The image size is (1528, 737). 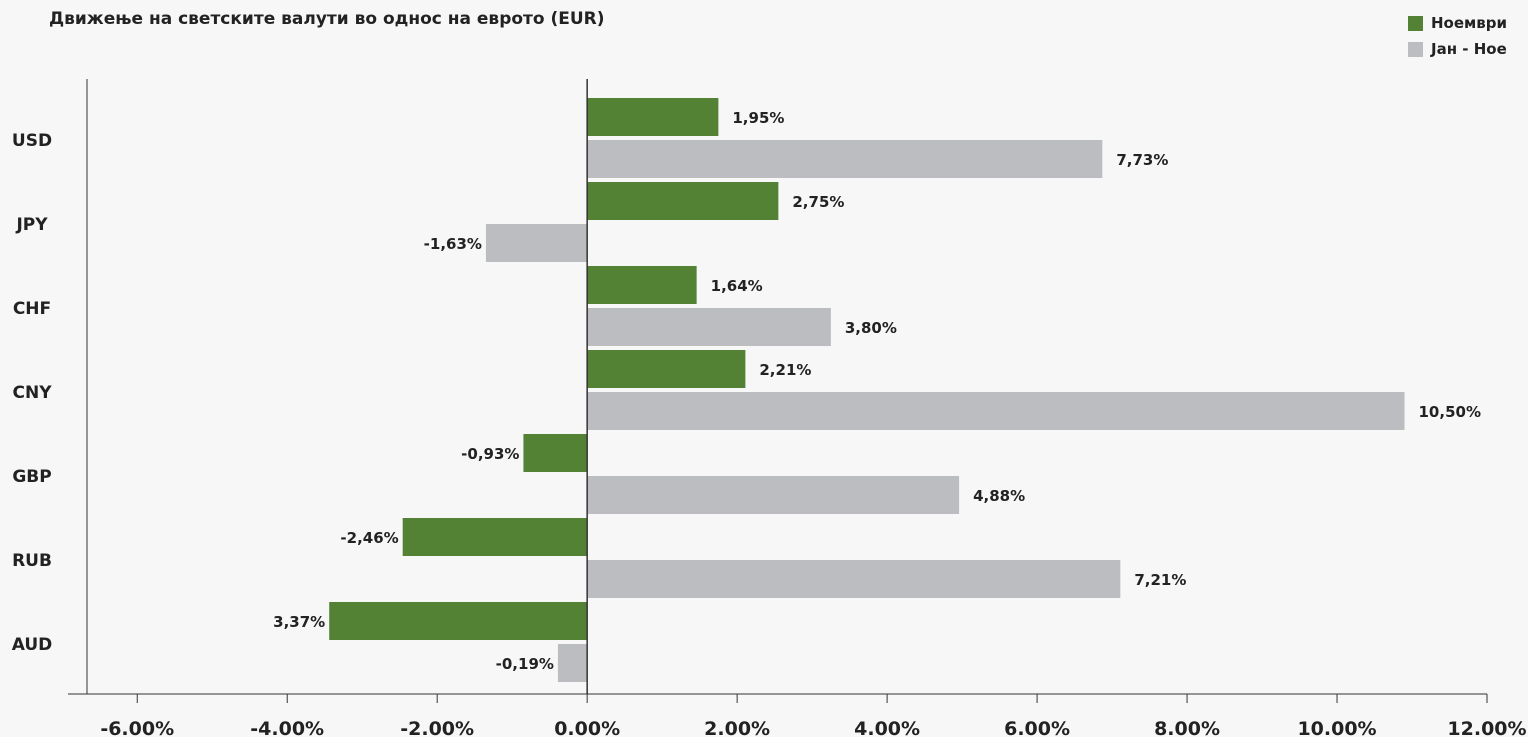 What do you see at coordinates (32, 393) in the screenshot?
I see `category-label-cny: CNY` at bounding box center [32, 393].